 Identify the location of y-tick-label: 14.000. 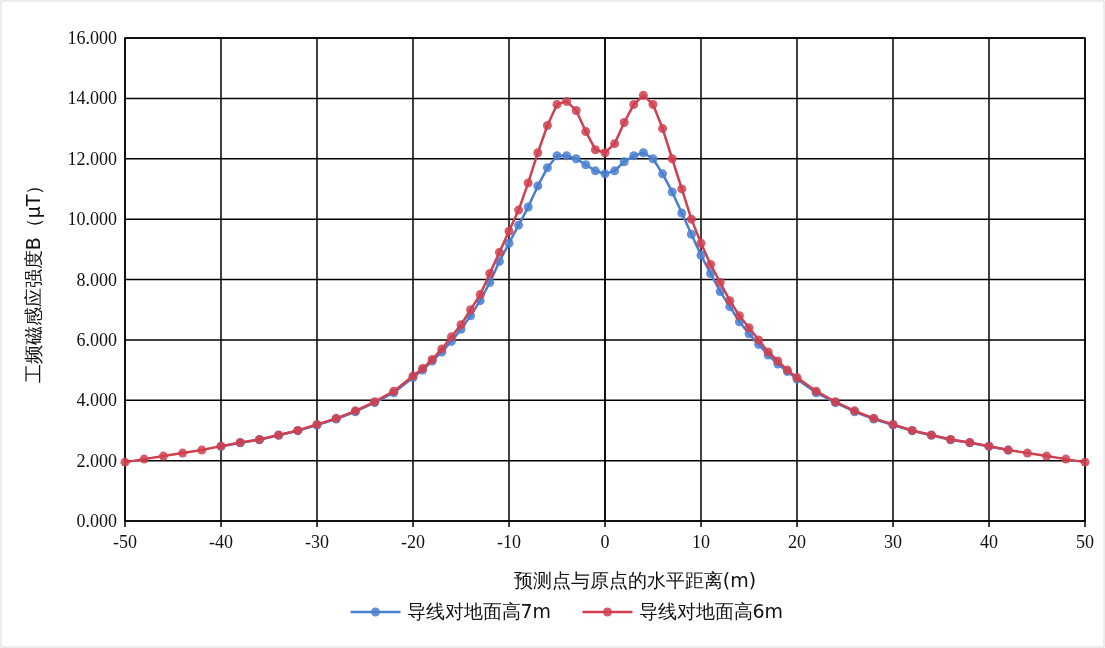
(92, 98).